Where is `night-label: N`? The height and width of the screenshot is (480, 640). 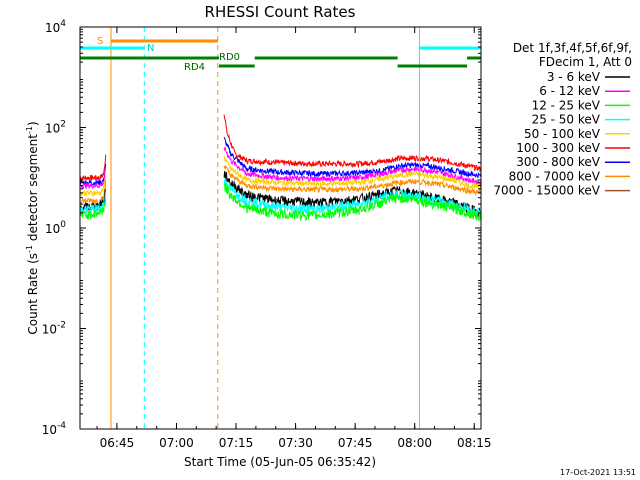 night-label: N is located at coordinates (150, 48).